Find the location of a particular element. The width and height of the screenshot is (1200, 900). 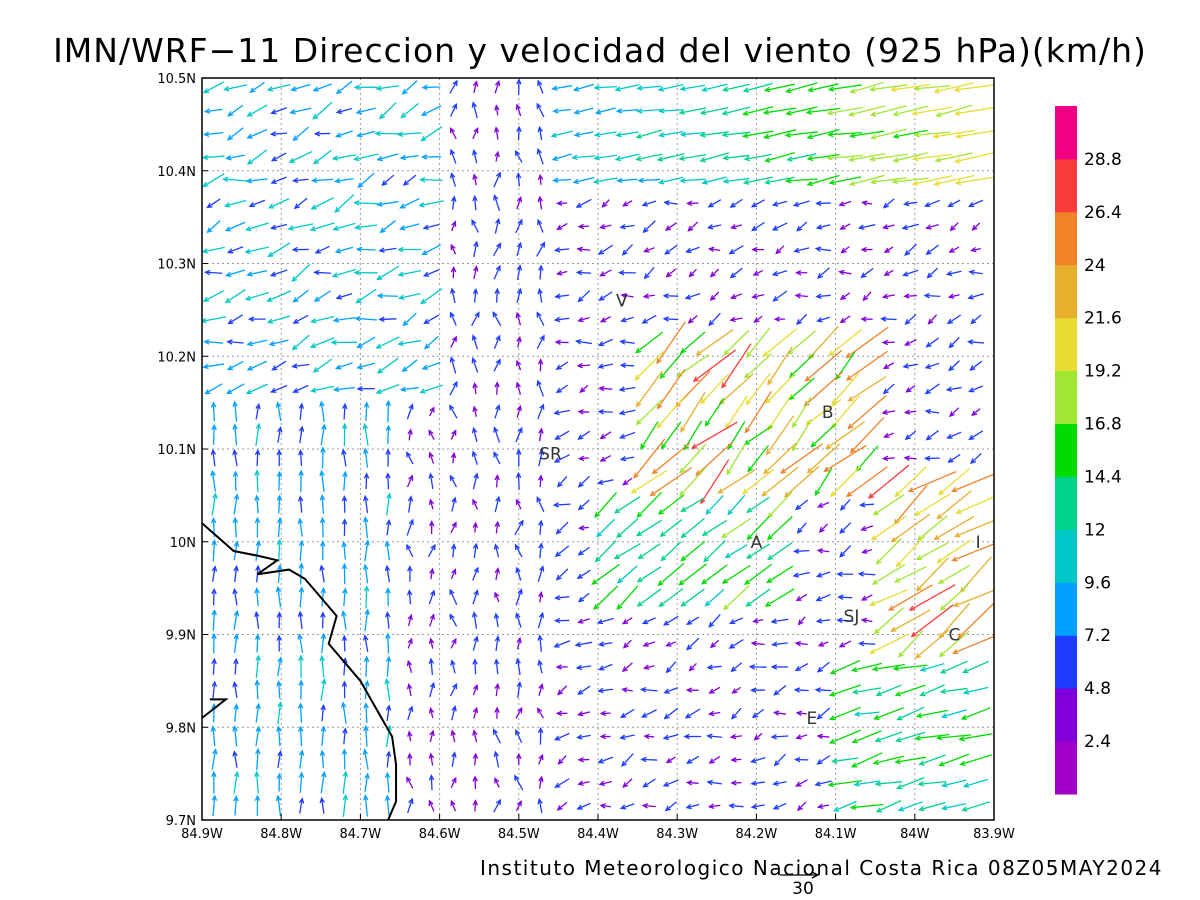

colorbar-label: 24 is located at coordinates (1095, 266).